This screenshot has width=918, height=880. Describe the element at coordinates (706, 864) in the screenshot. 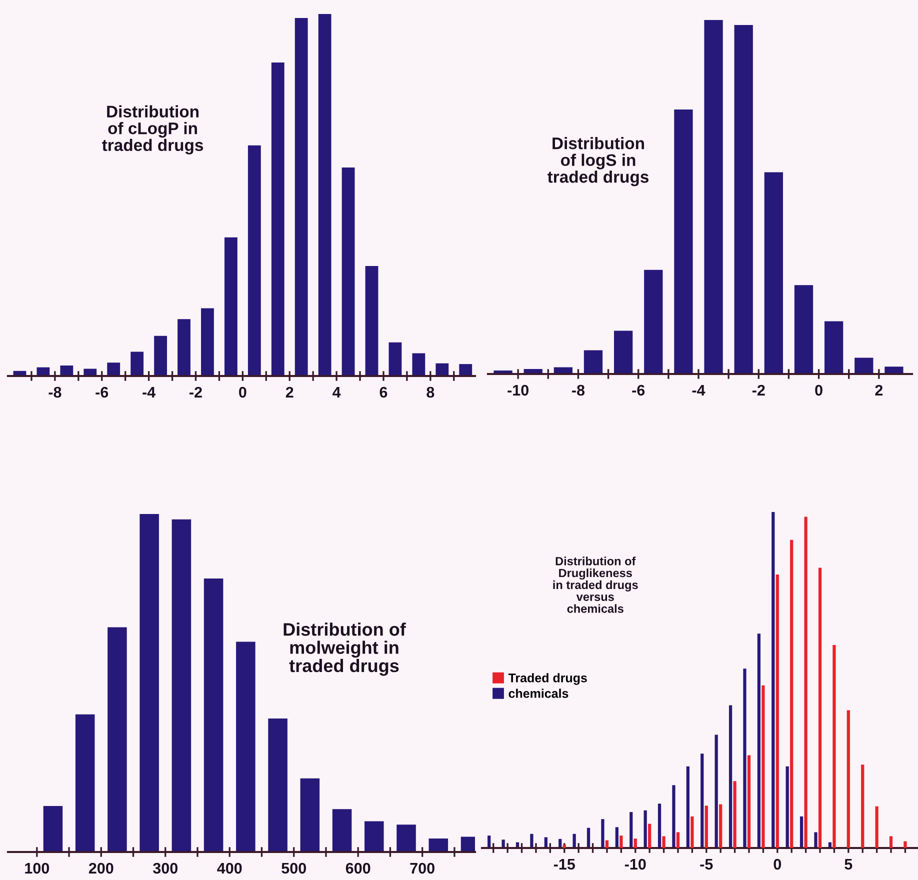

I see `x-tick-label: -5` at that location.